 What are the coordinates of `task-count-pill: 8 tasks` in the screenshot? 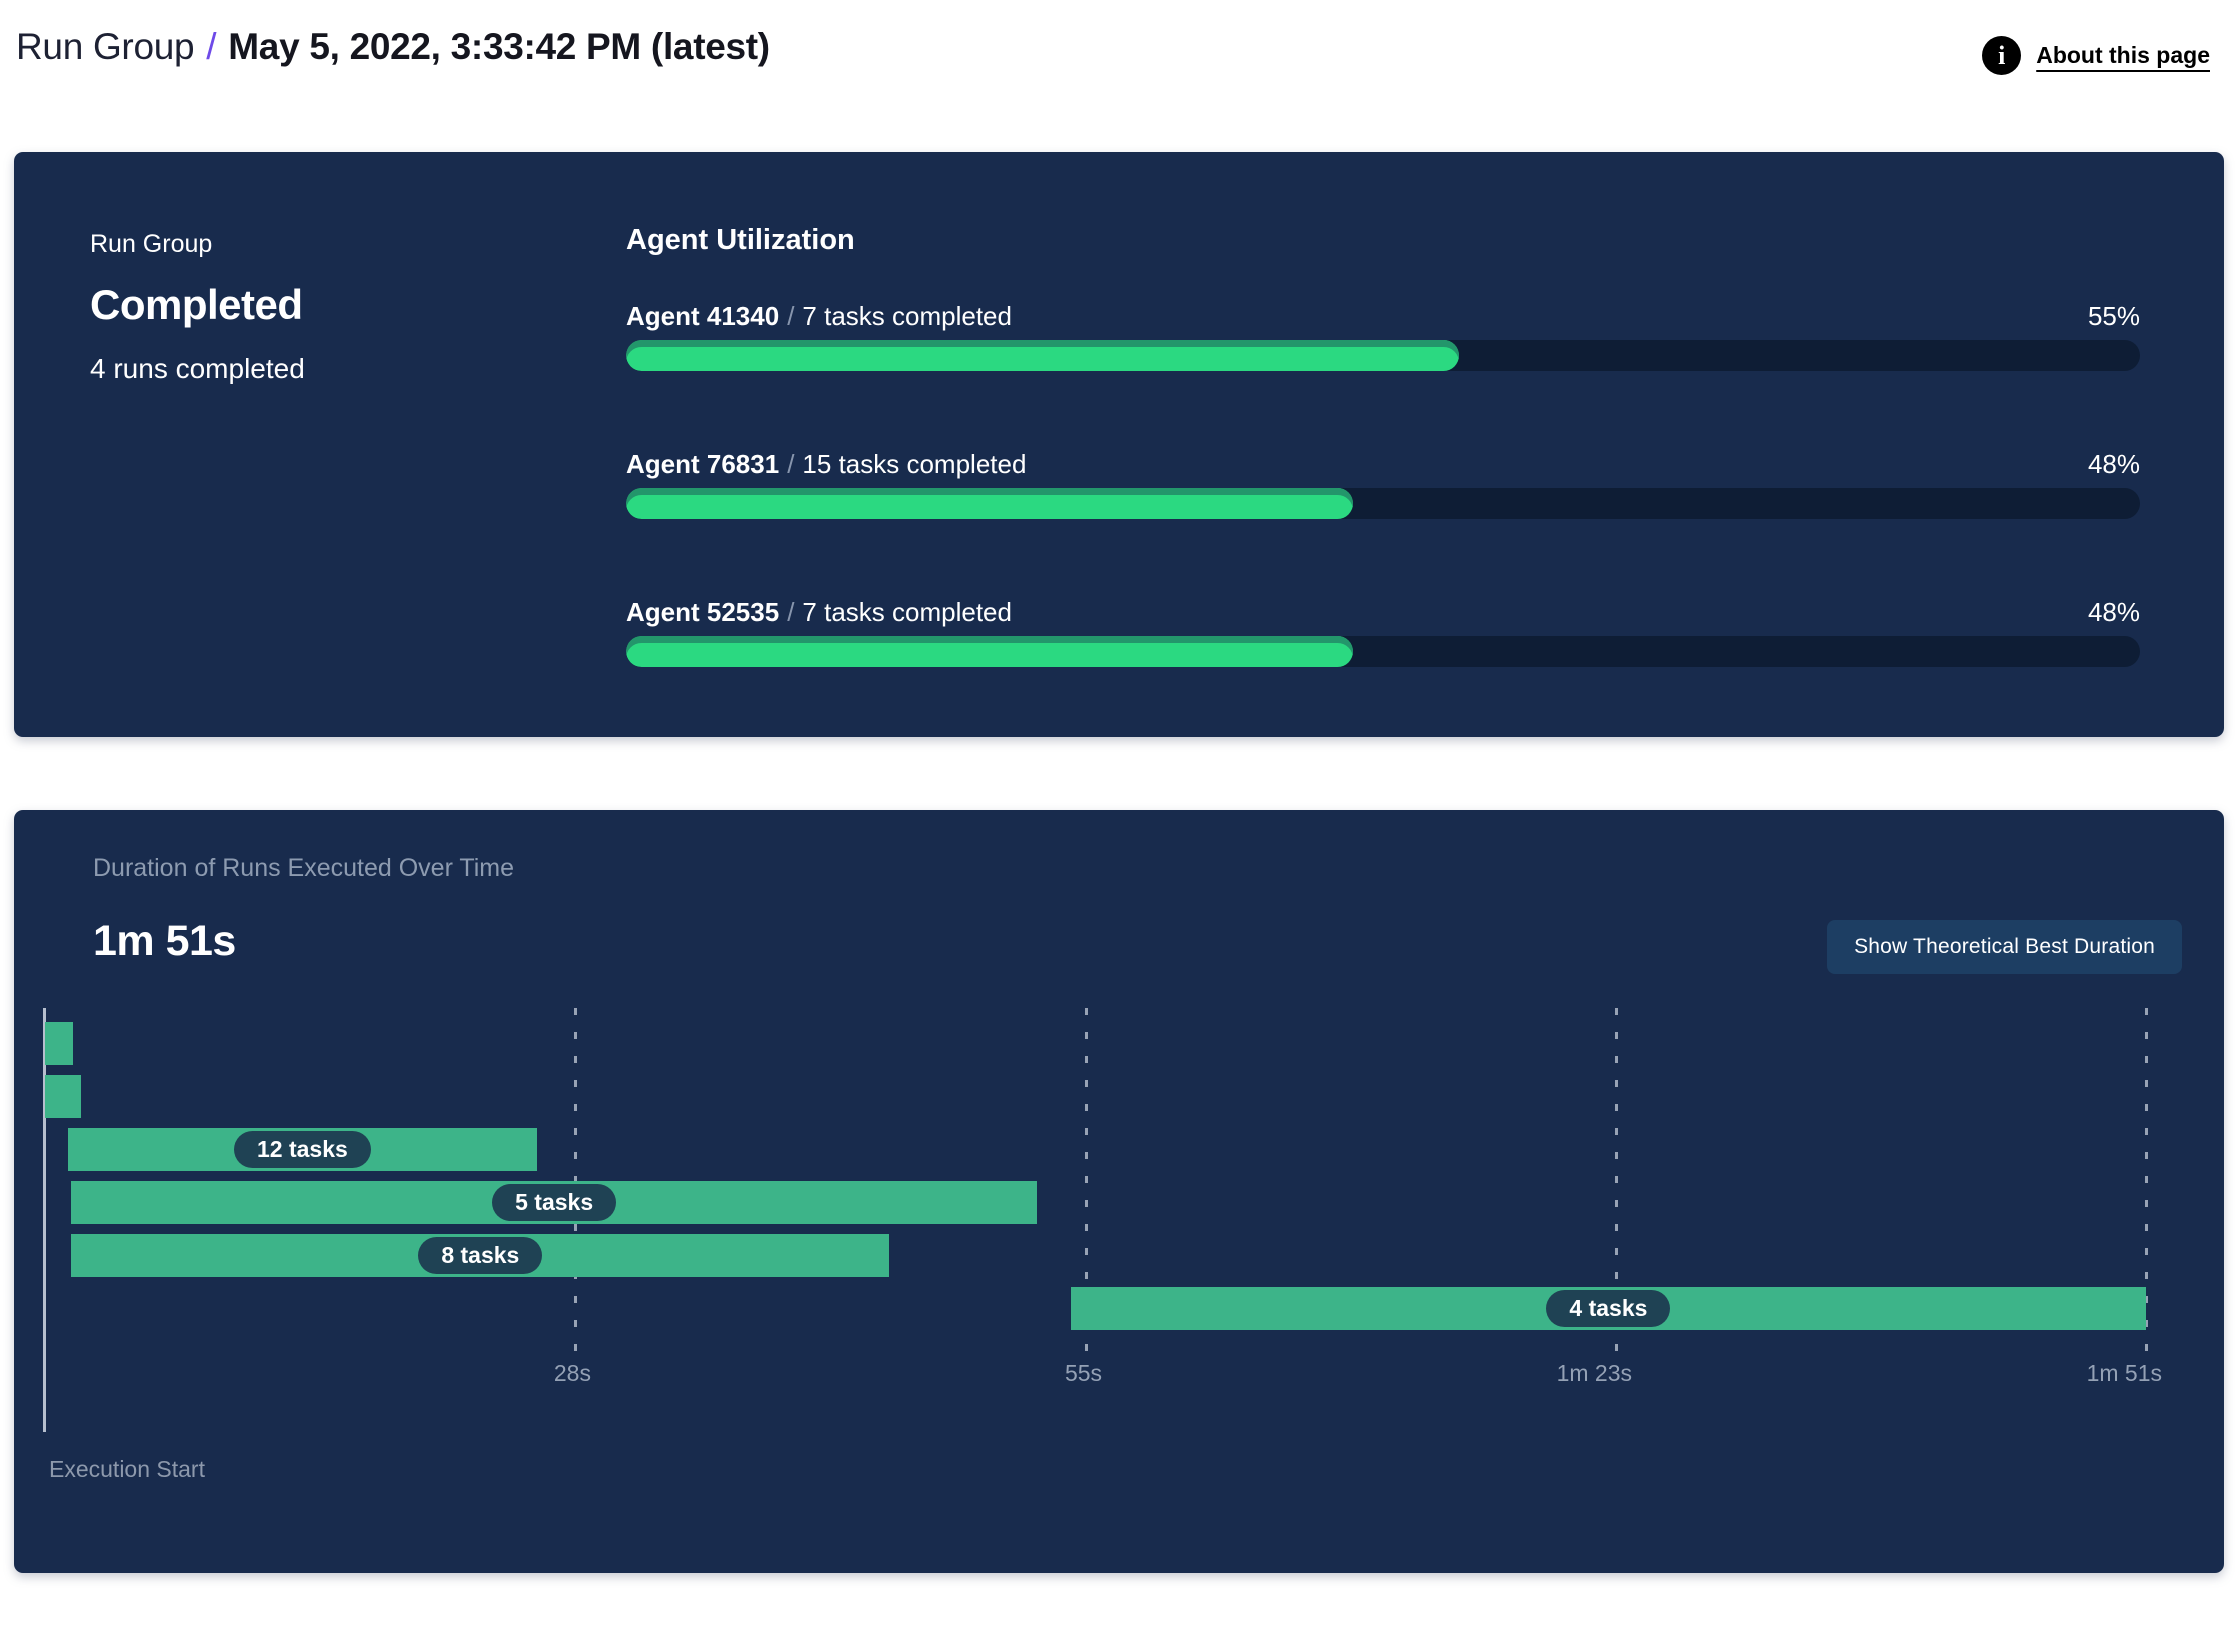 It's located at (480, 1255).